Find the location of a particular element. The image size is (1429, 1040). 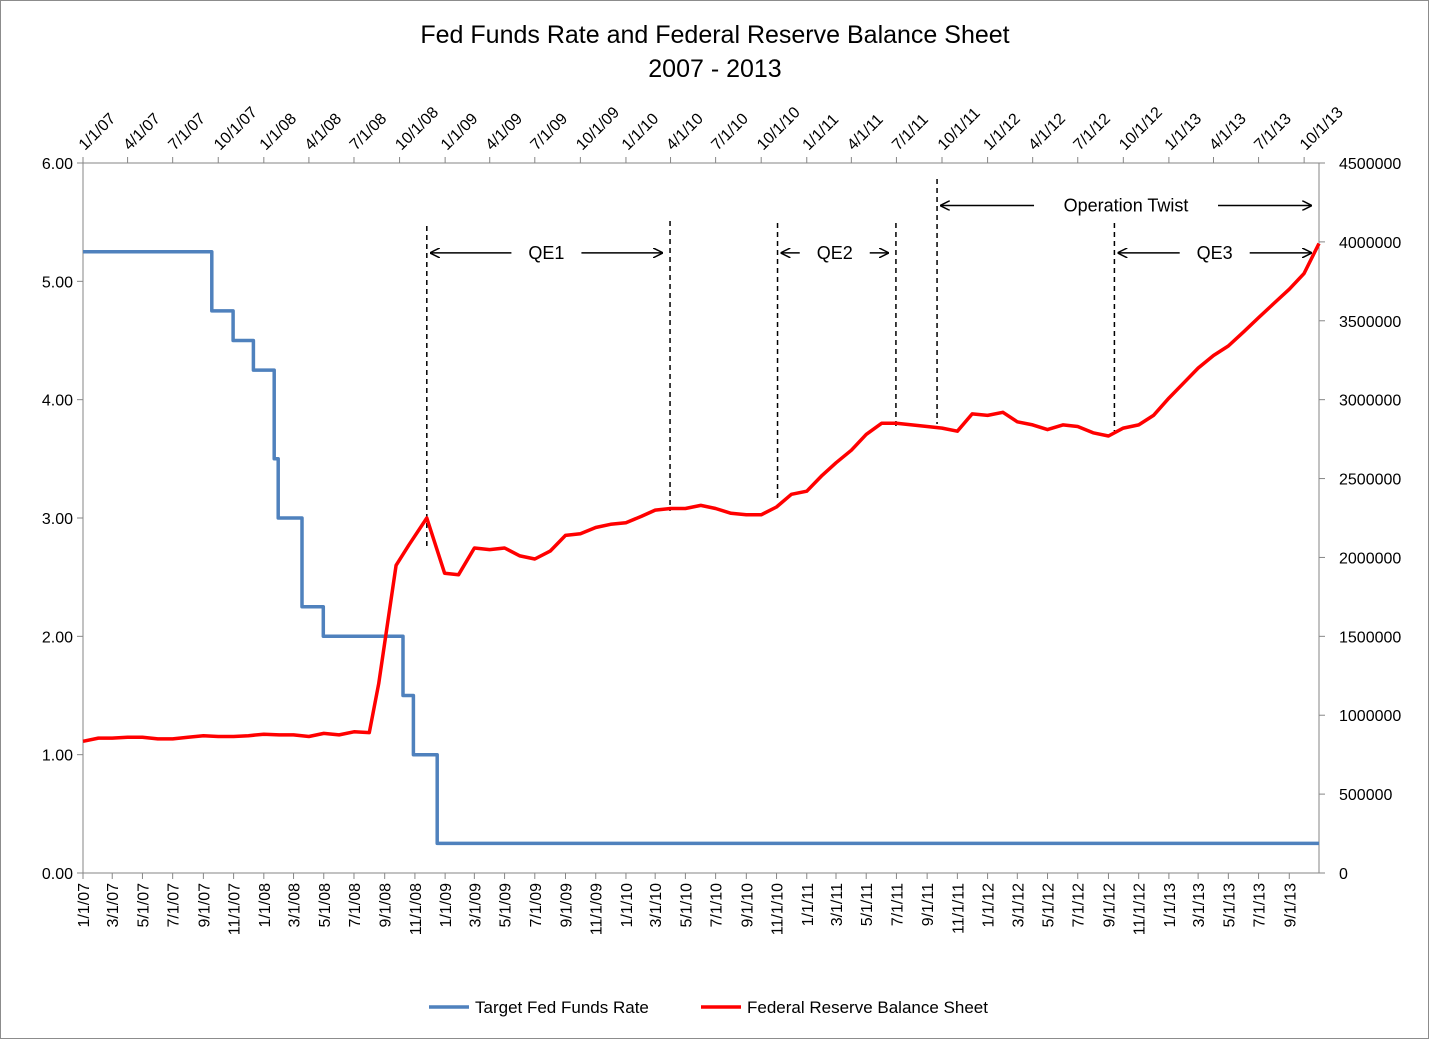

y-left-tick-label: 5.00 is located at coordinates (57, 282).